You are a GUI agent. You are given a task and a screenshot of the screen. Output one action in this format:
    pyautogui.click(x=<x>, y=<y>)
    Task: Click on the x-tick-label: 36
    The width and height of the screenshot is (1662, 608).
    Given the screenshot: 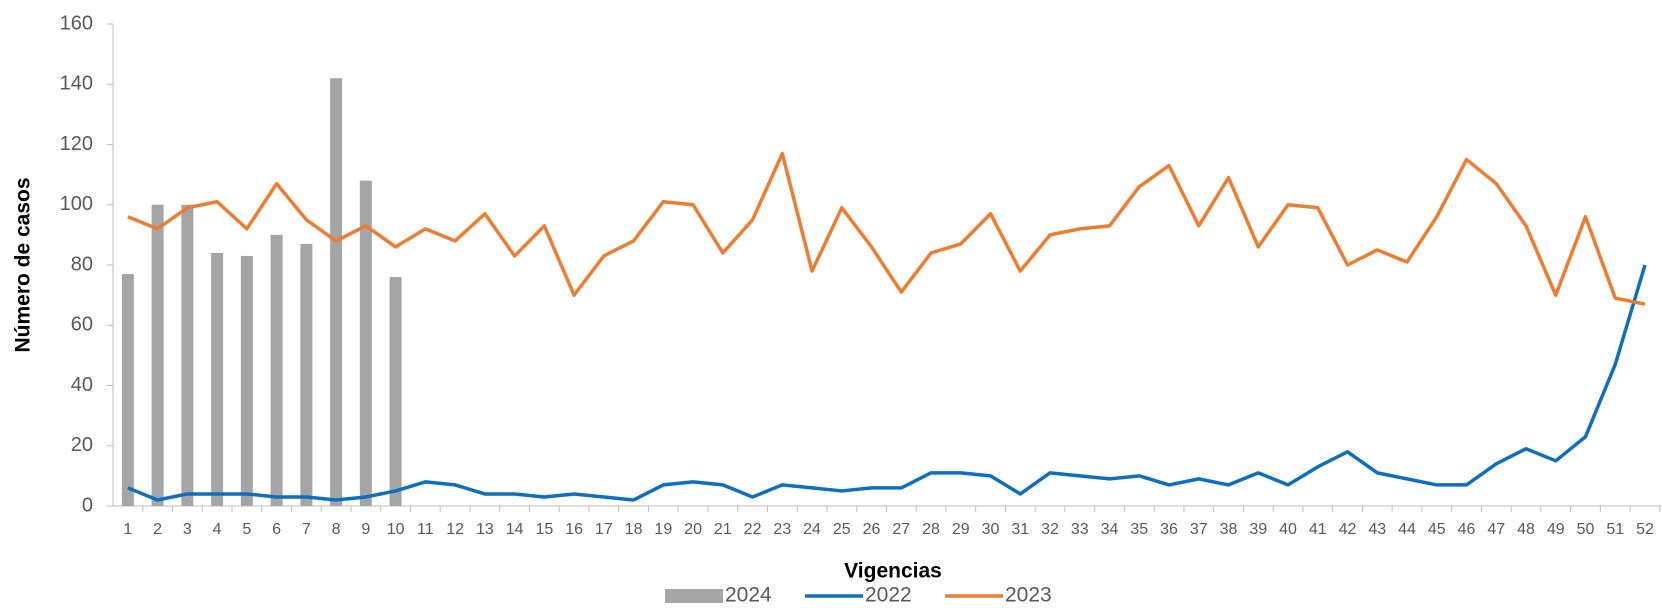 What is the action you would take?
    pyautogui.click(x=1169, y=529)
    